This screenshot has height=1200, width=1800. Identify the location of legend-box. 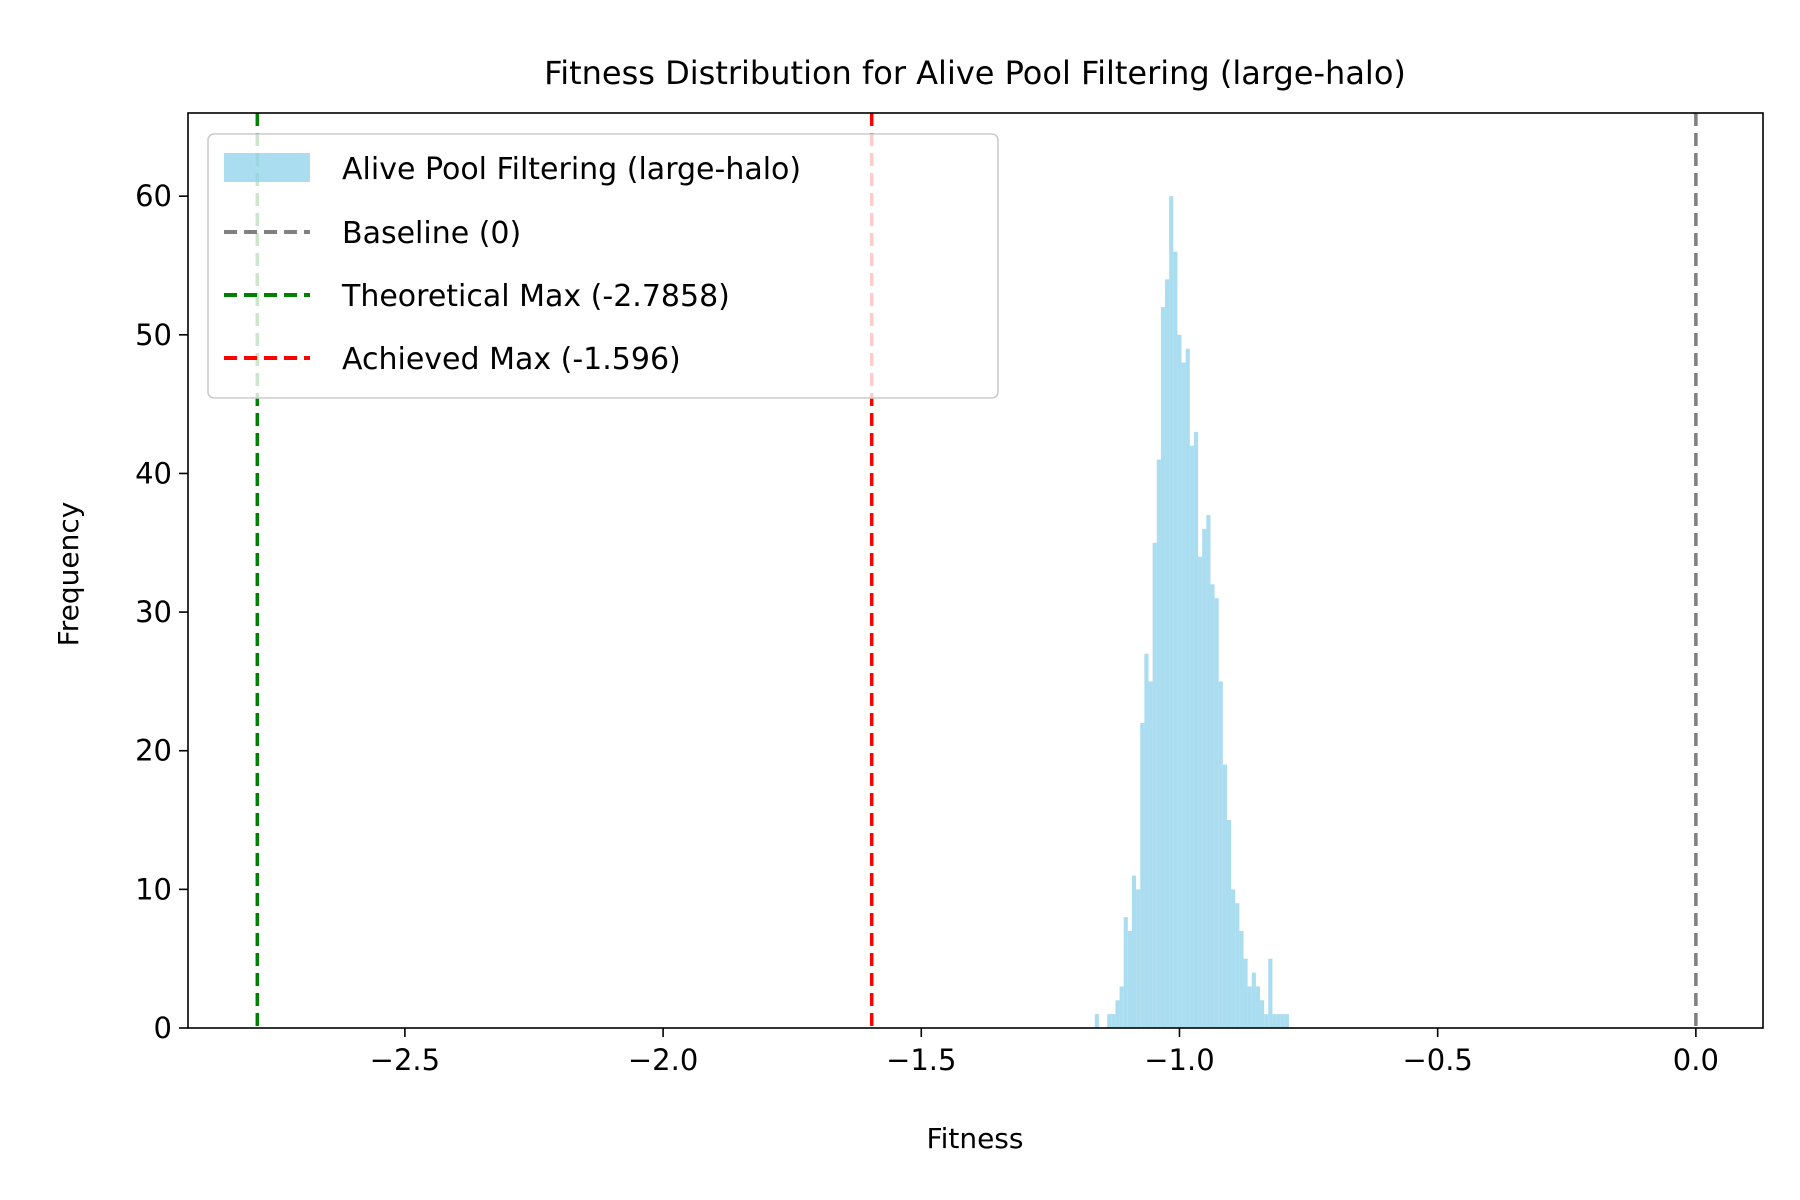
(603, 266).